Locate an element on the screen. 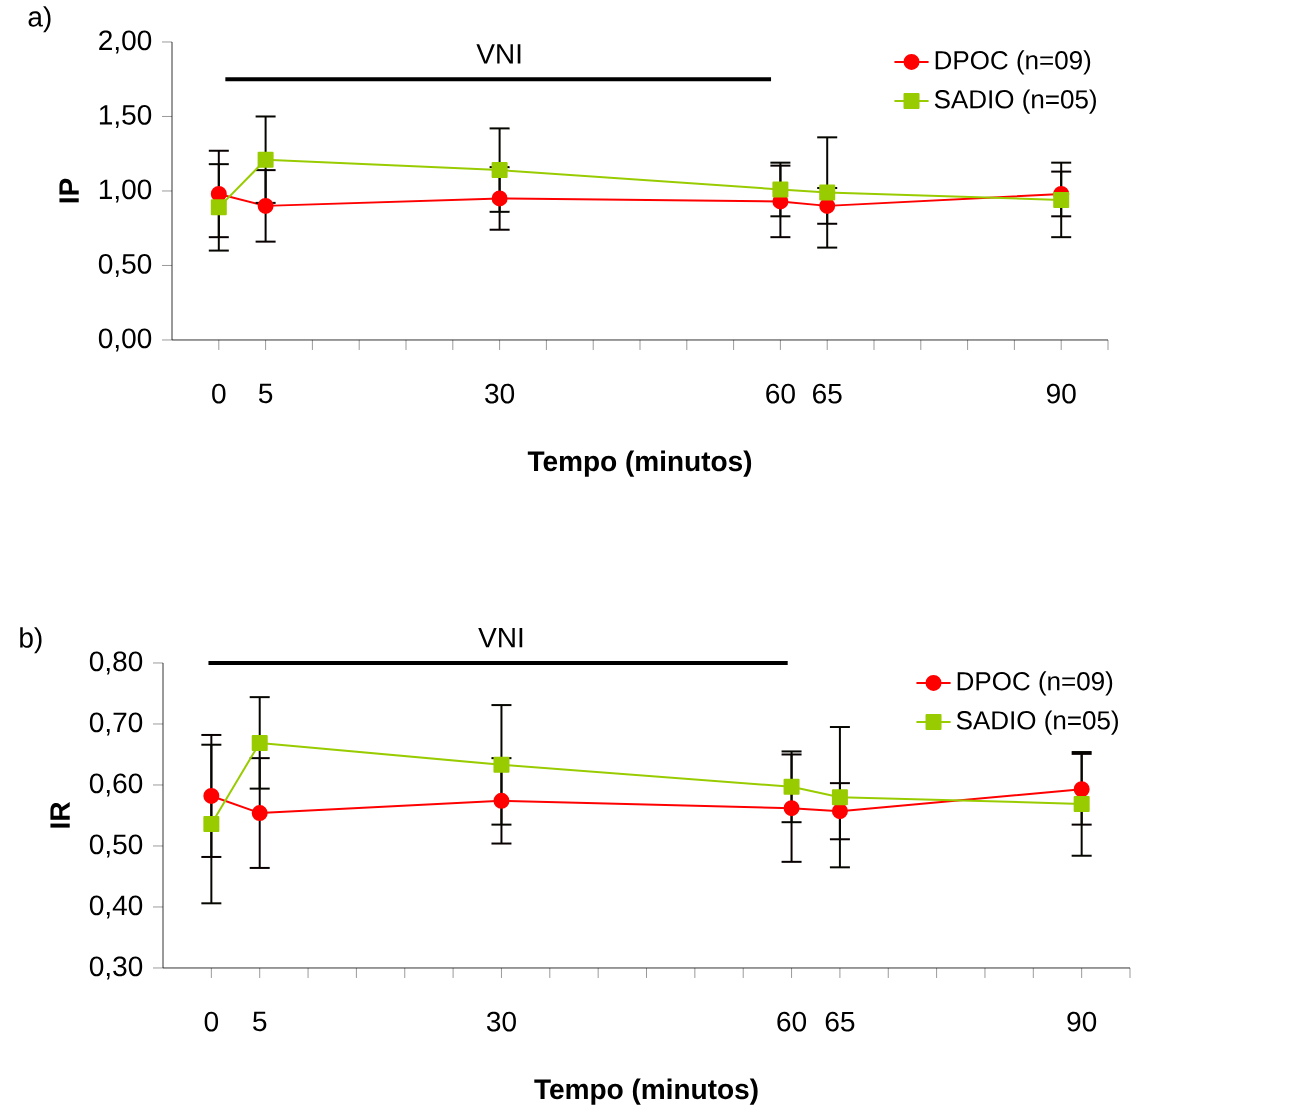 This screenshot has height=1111, width=1298. y-axis-title: IP is located at coordinates (69, 190).